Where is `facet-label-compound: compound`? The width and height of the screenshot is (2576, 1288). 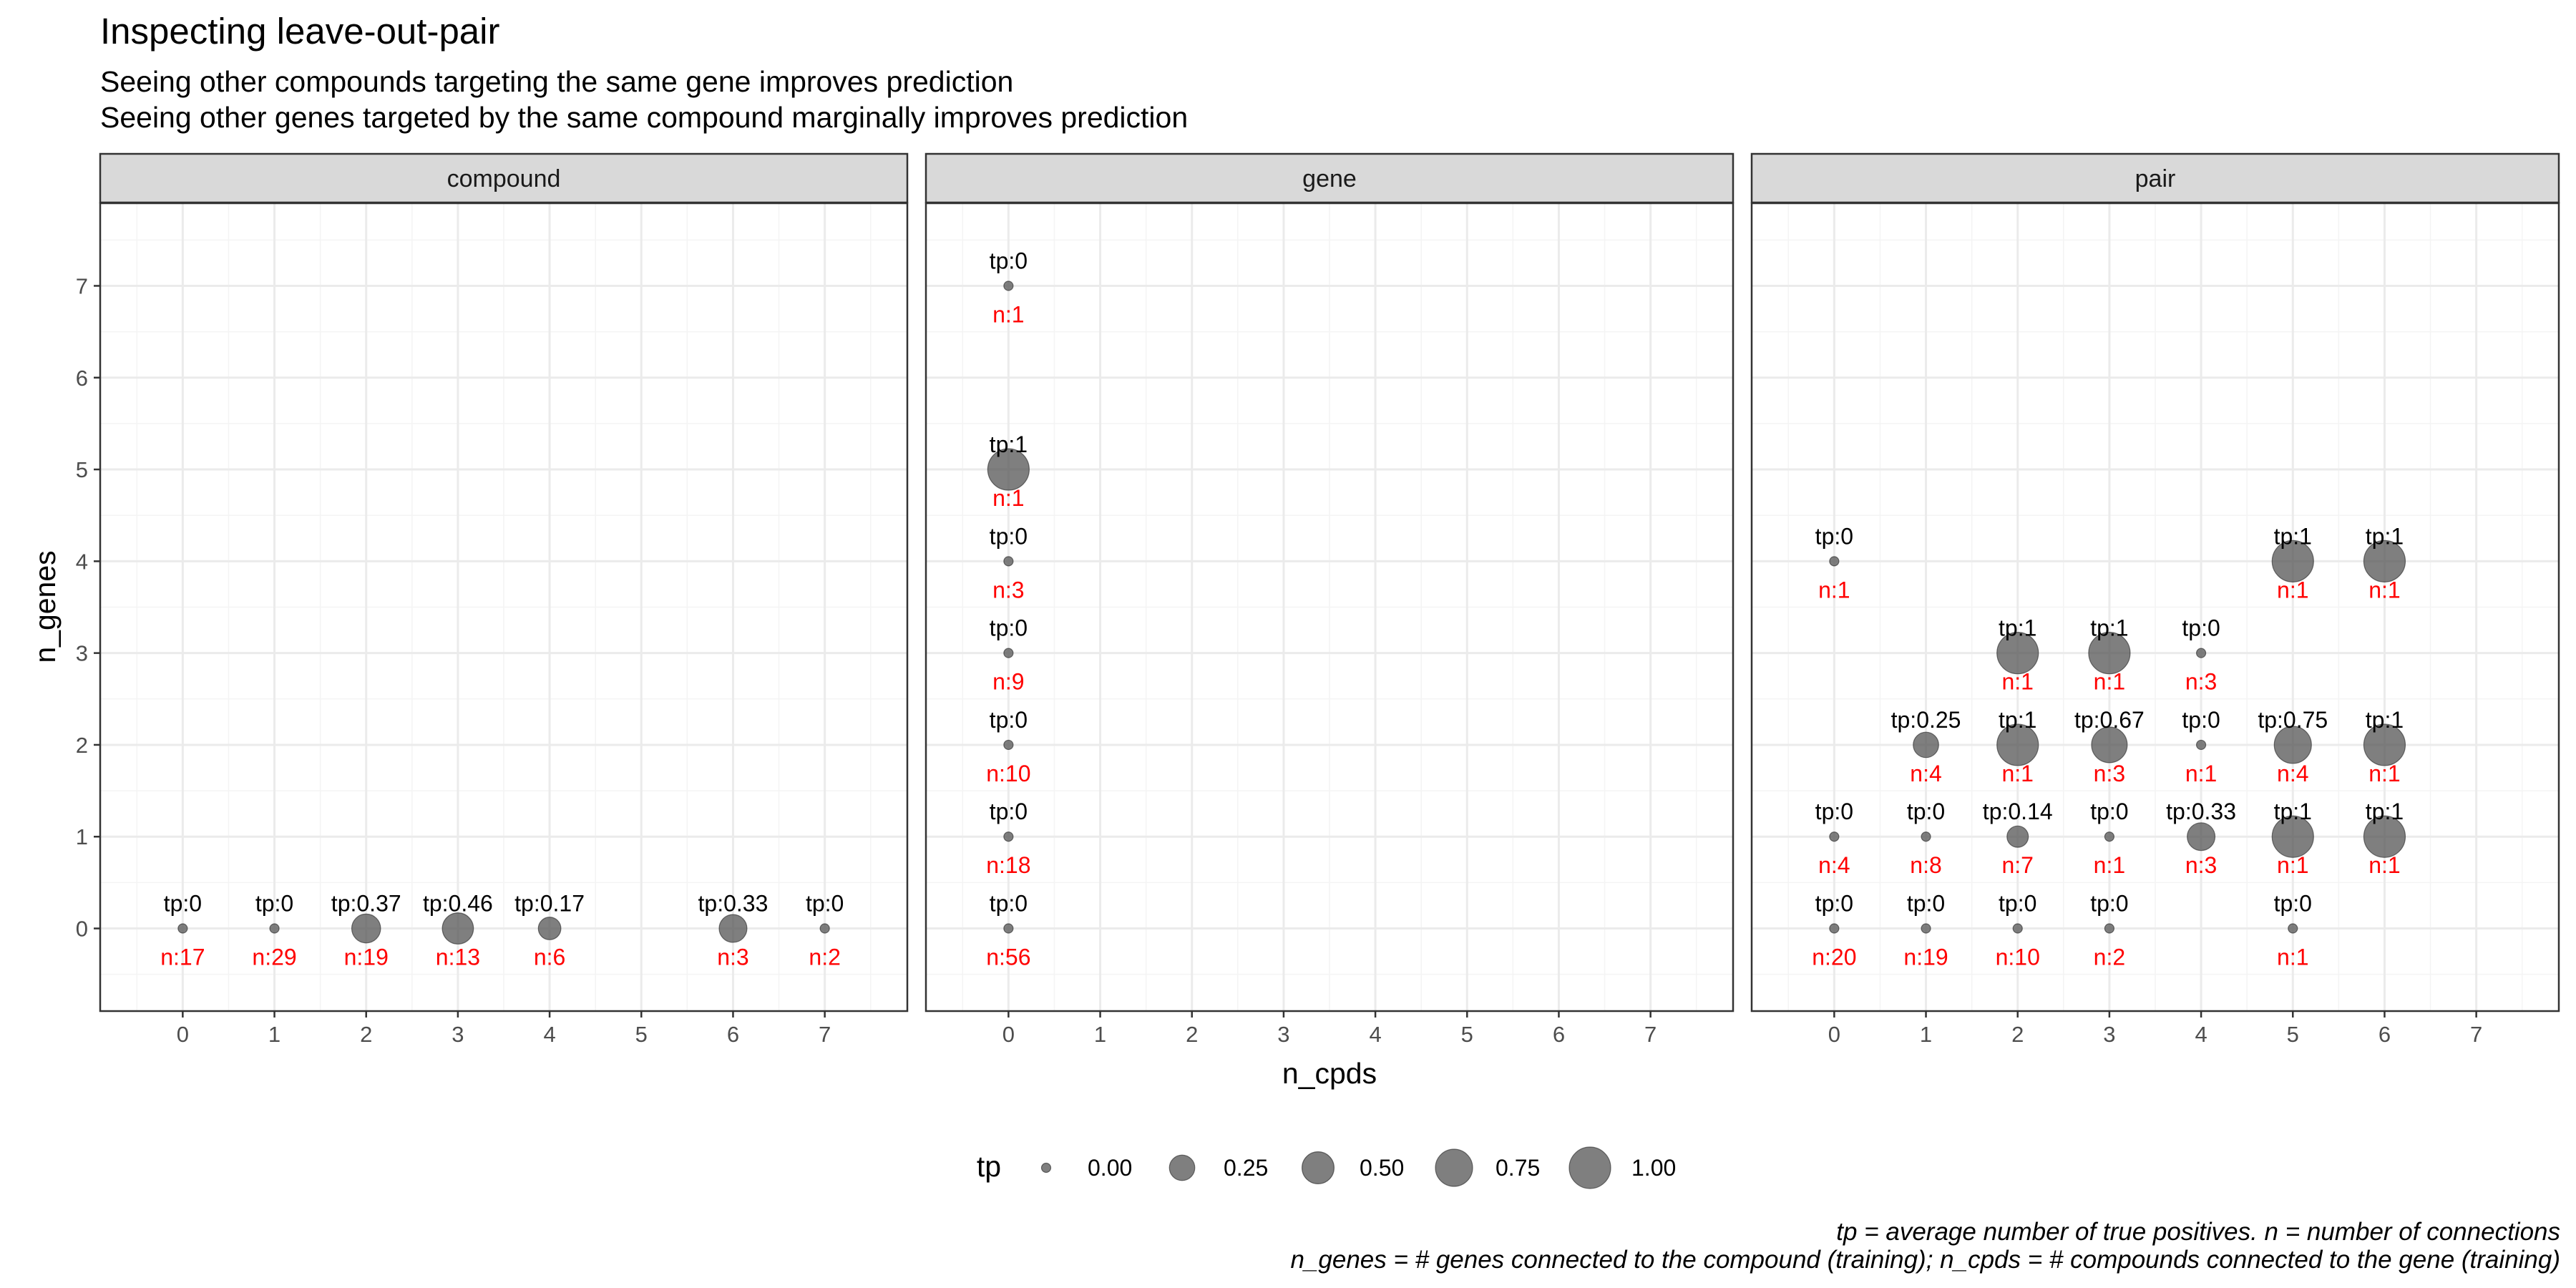 facet-label-compound: compound is located at coordinates (504, 178).